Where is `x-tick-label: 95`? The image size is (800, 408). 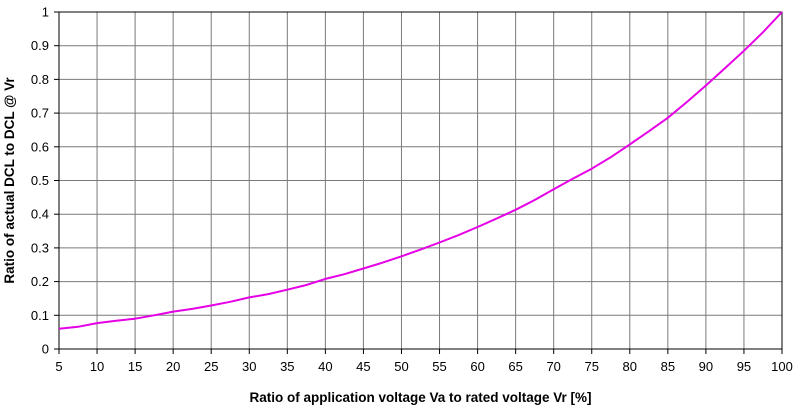 x-tick-label: 95 is located at coordinates (744, 366).